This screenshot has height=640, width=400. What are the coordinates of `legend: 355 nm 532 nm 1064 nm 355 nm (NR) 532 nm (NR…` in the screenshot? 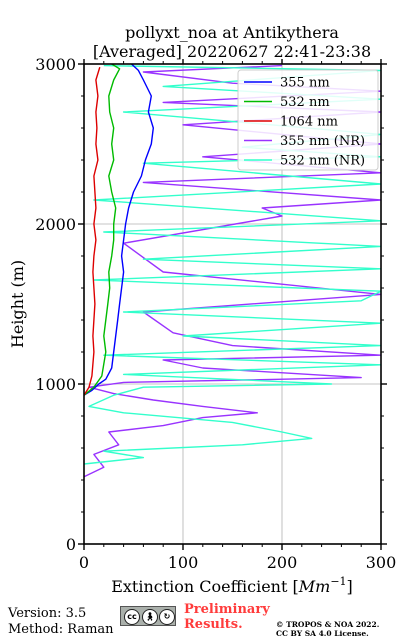 It's located at (308, 120).